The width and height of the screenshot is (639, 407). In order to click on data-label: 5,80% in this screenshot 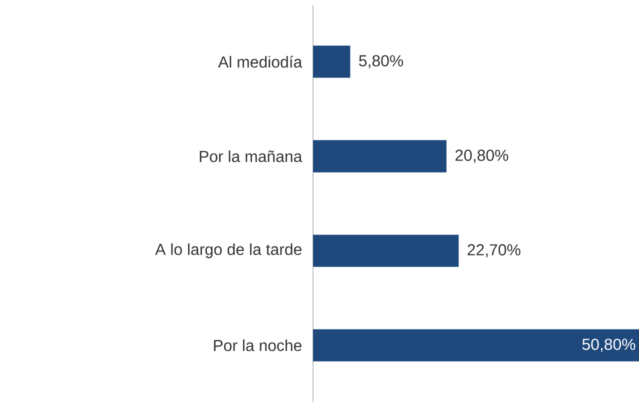, I will do `click(381, 61)`.